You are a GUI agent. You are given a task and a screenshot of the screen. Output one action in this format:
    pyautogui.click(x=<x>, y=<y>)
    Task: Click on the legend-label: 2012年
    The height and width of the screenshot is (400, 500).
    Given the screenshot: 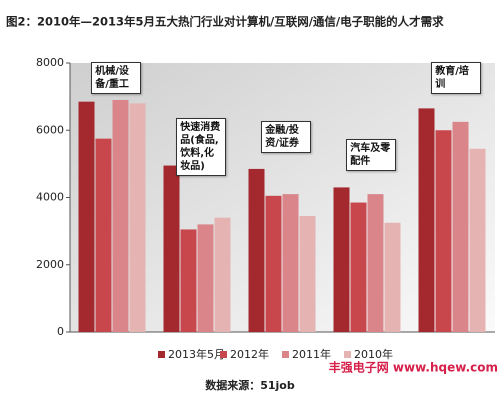 What is the action you would take?
    pyautogui.click(x=249, y=354)
    